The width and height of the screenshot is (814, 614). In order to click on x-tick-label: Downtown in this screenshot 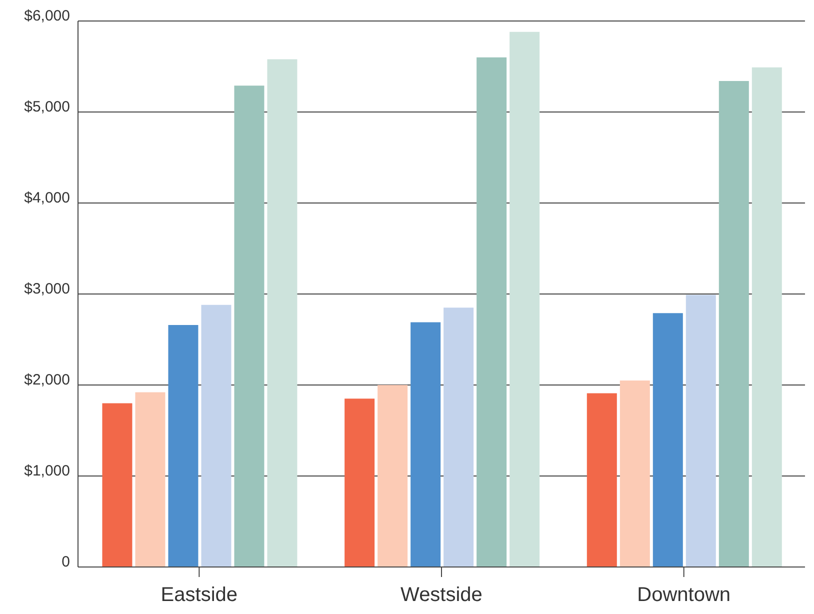, I will do `click(684, 595)`.